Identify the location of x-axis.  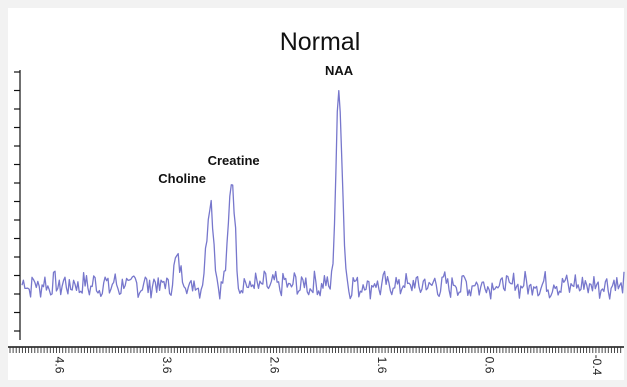
(316, 349).